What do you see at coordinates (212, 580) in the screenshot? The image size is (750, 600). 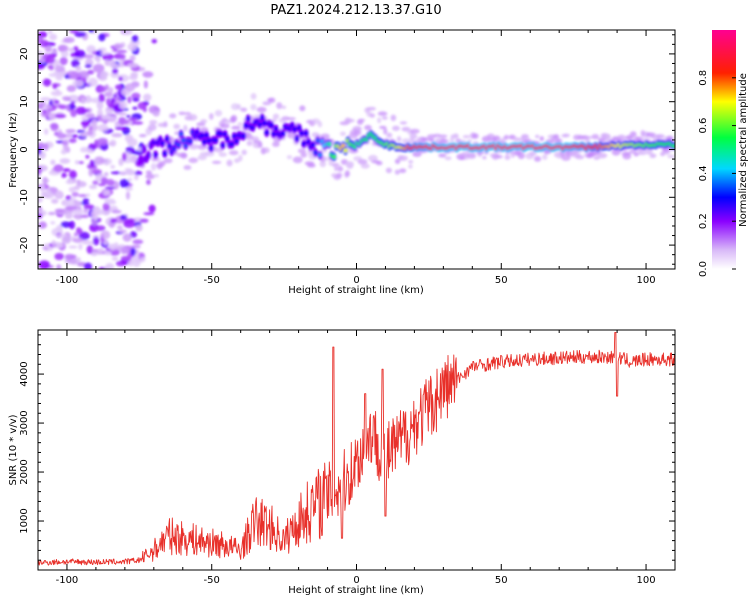 I see `x-tick-label: -50` at bounding box center [212, 580].